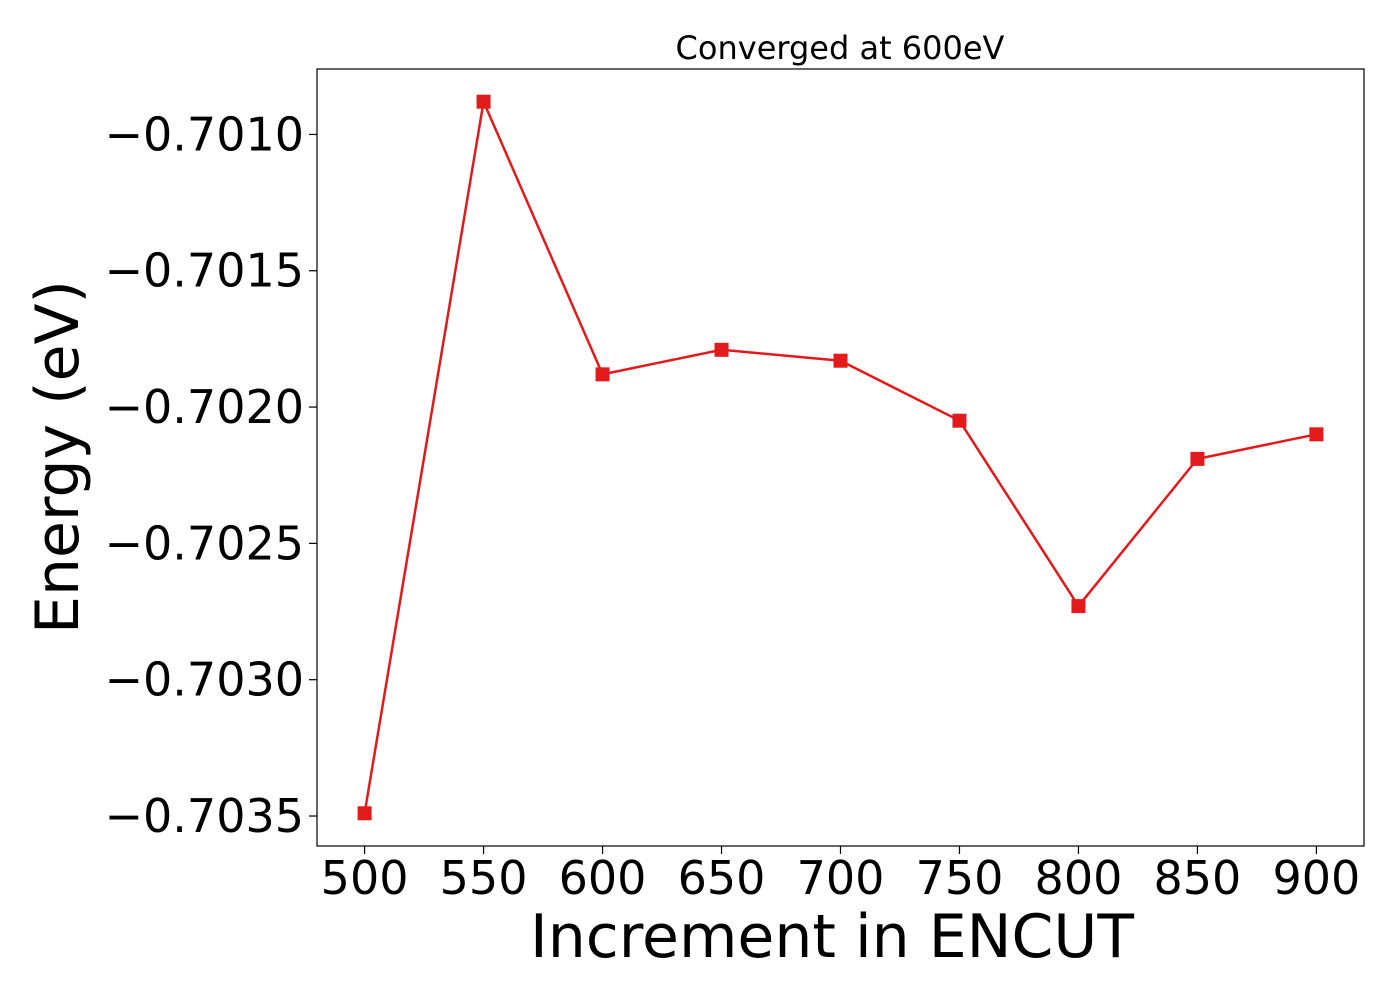  I want to click on x-tick-label: 550, so click(484, 878).